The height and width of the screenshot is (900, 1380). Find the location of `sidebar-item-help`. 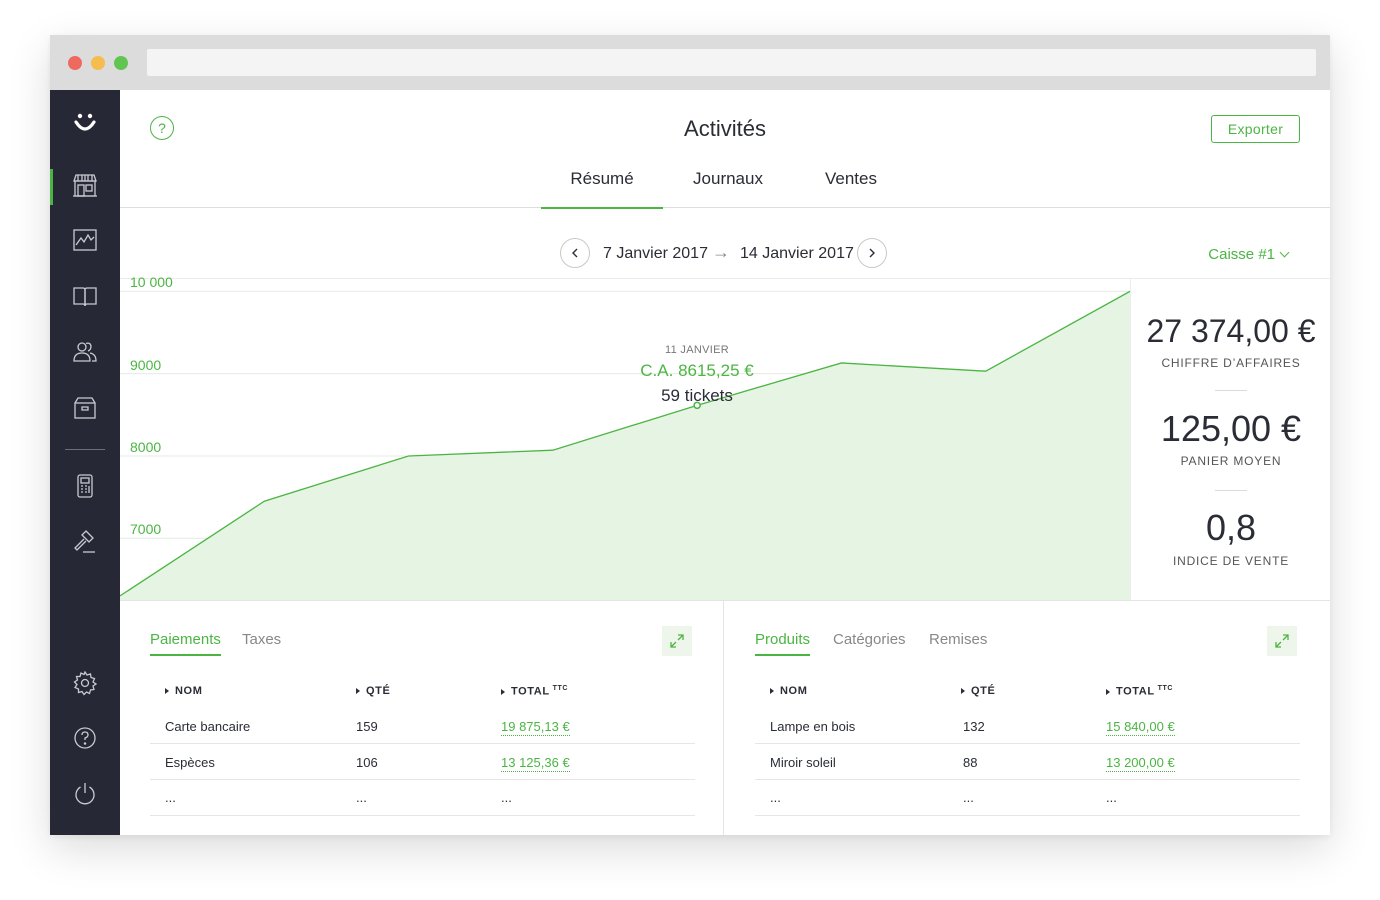

sidebar-item-help is located at coordinates (85, 740).